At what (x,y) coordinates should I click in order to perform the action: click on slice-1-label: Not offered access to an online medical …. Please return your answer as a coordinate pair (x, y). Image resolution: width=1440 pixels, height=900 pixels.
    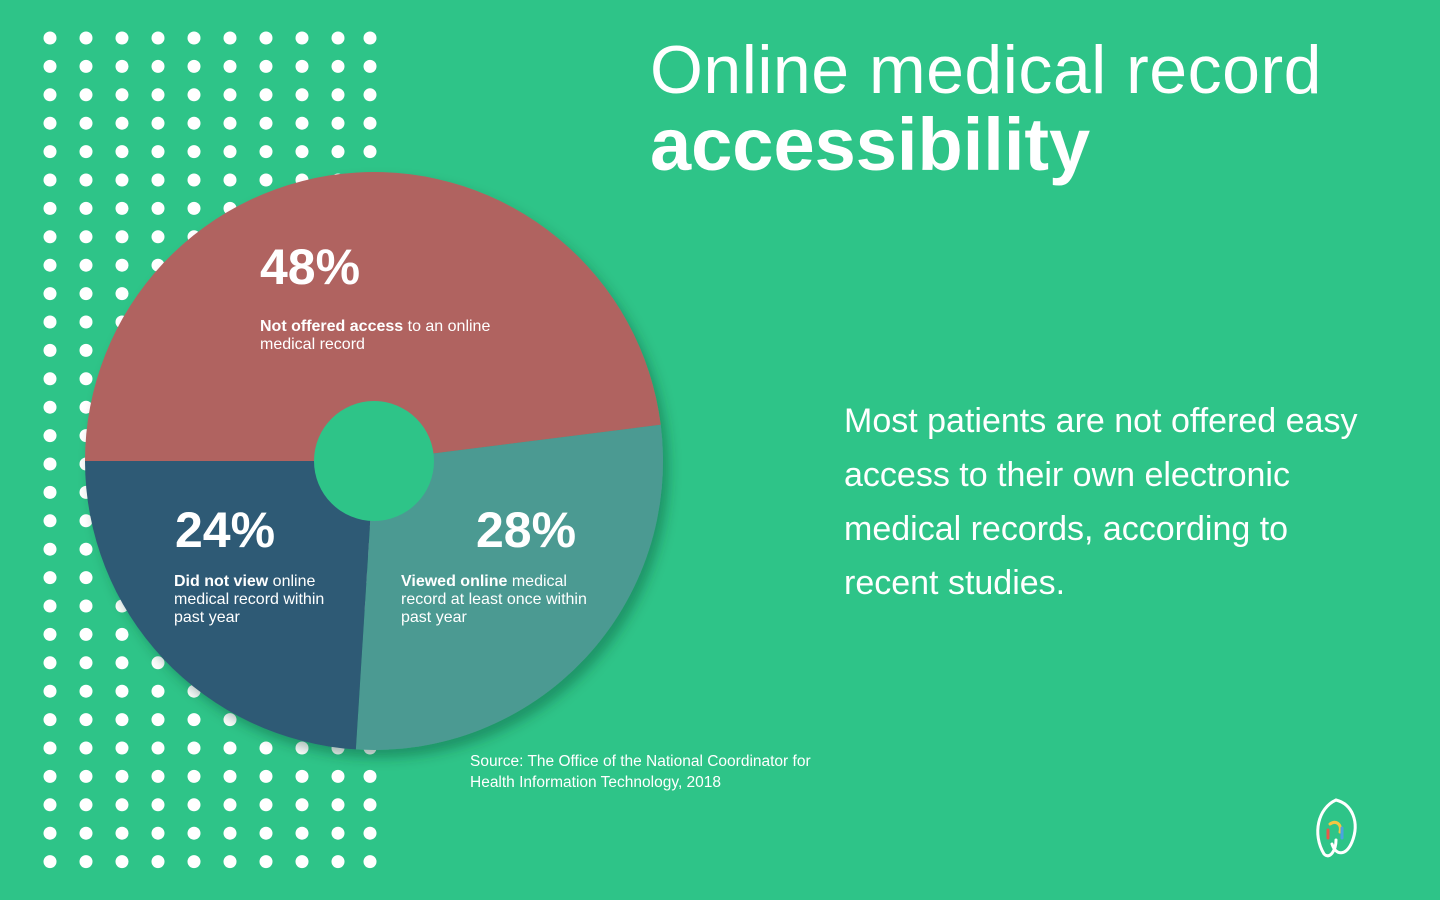
    Looking at the image, I should click on (380, 336).